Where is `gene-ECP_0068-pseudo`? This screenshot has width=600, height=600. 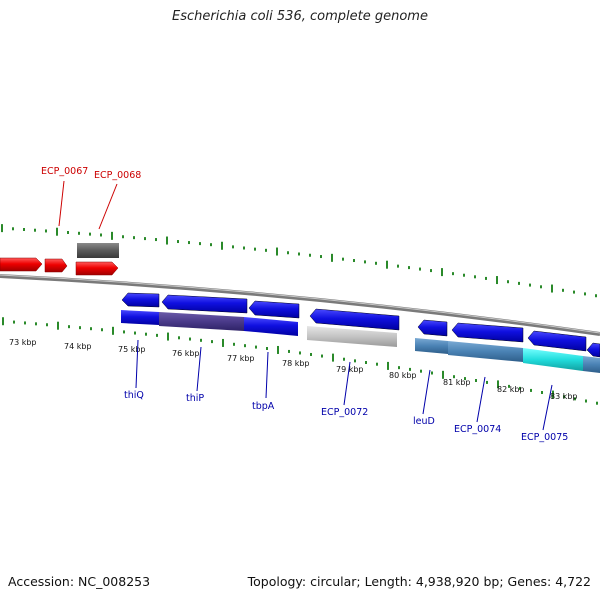
gene-ECP_0068-pseudo is located at coordinates (98, 250).